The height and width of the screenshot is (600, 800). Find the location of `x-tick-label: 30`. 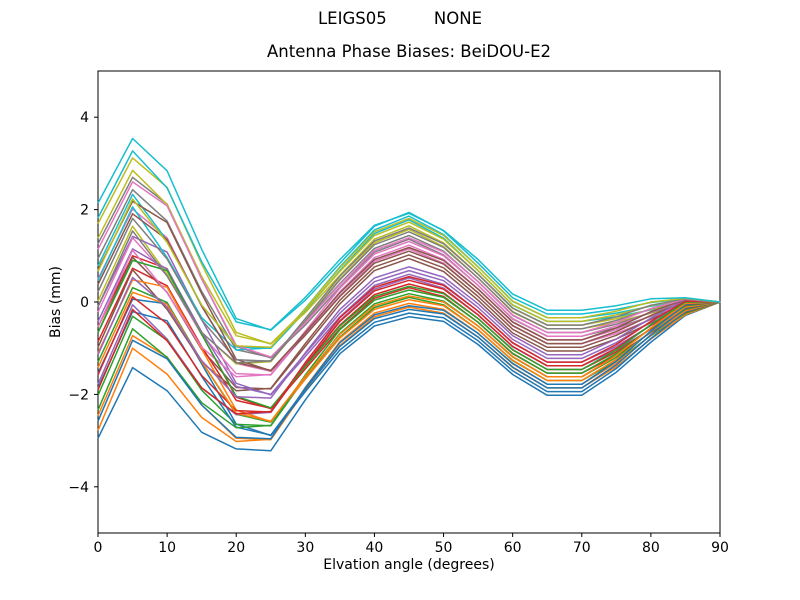

x-tick-label: 30 is located at coordinates (305, 548).